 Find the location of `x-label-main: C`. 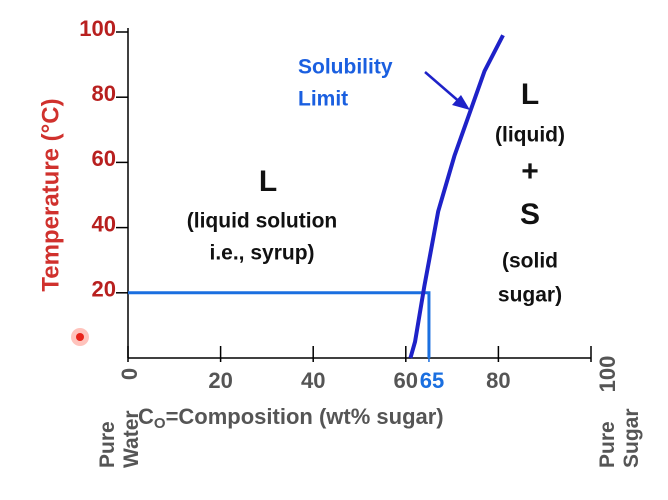

x-label-main: C is located at coordinates (146, 416).